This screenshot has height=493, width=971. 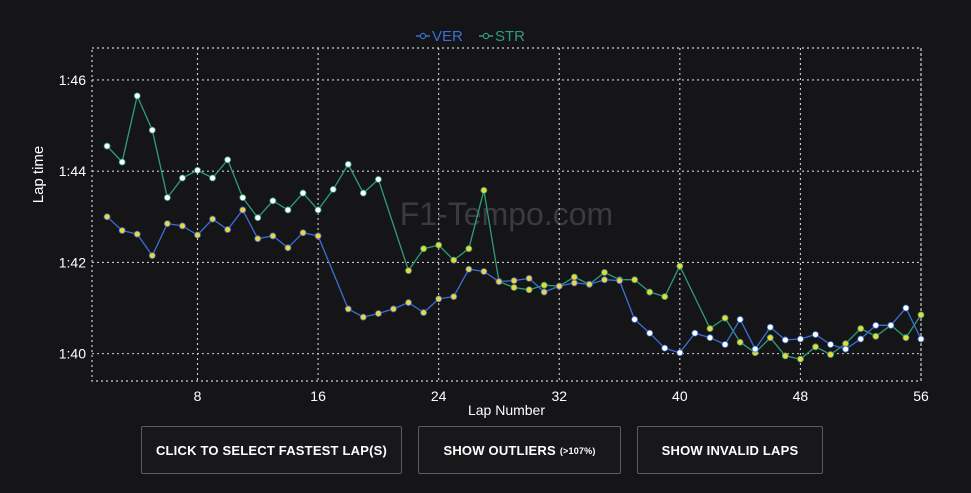 What do you see at coordinates (506, 214) in the screenshot?
I see `watermark-text: F1-Tempo.com` at bounding box center [506, 214].